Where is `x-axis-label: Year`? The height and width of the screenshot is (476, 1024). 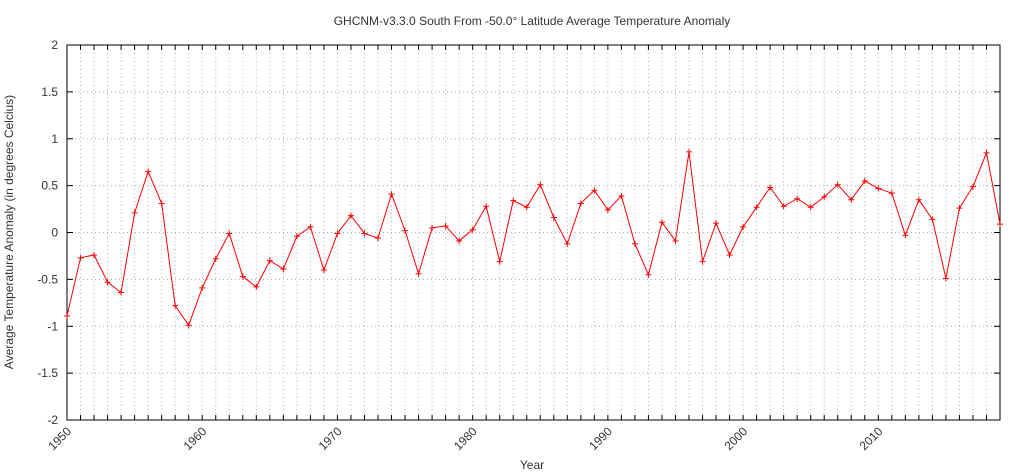 x-axis-label: Year is located at coordinates (532, 465).